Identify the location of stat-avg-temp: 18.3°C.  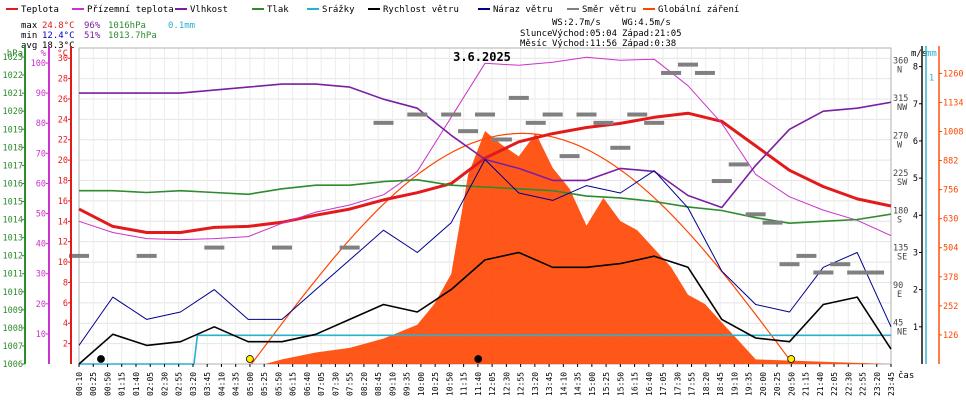
(58, 46).